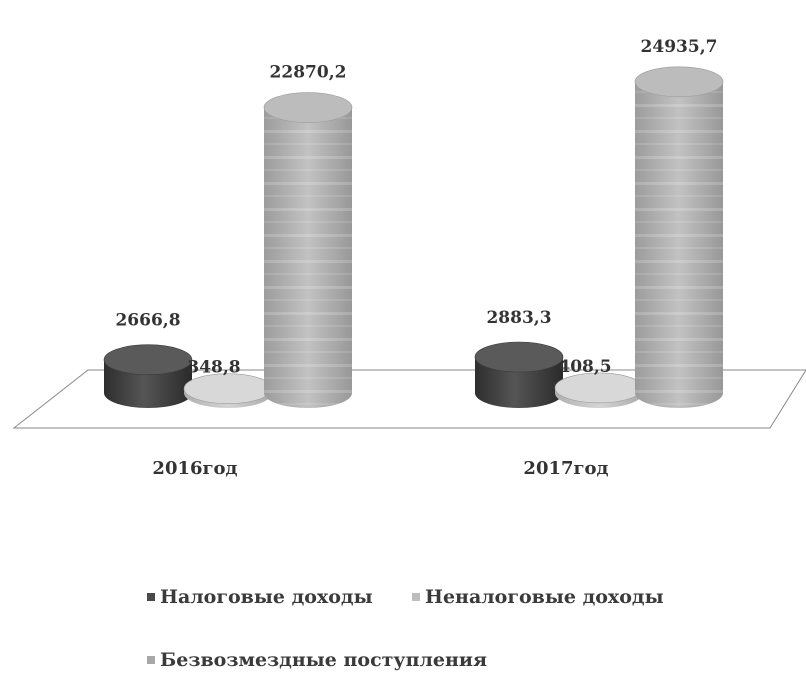 This screenshot has width=806, height=686. I want to click on bar-grants-2016-texture, so click(308, 257).